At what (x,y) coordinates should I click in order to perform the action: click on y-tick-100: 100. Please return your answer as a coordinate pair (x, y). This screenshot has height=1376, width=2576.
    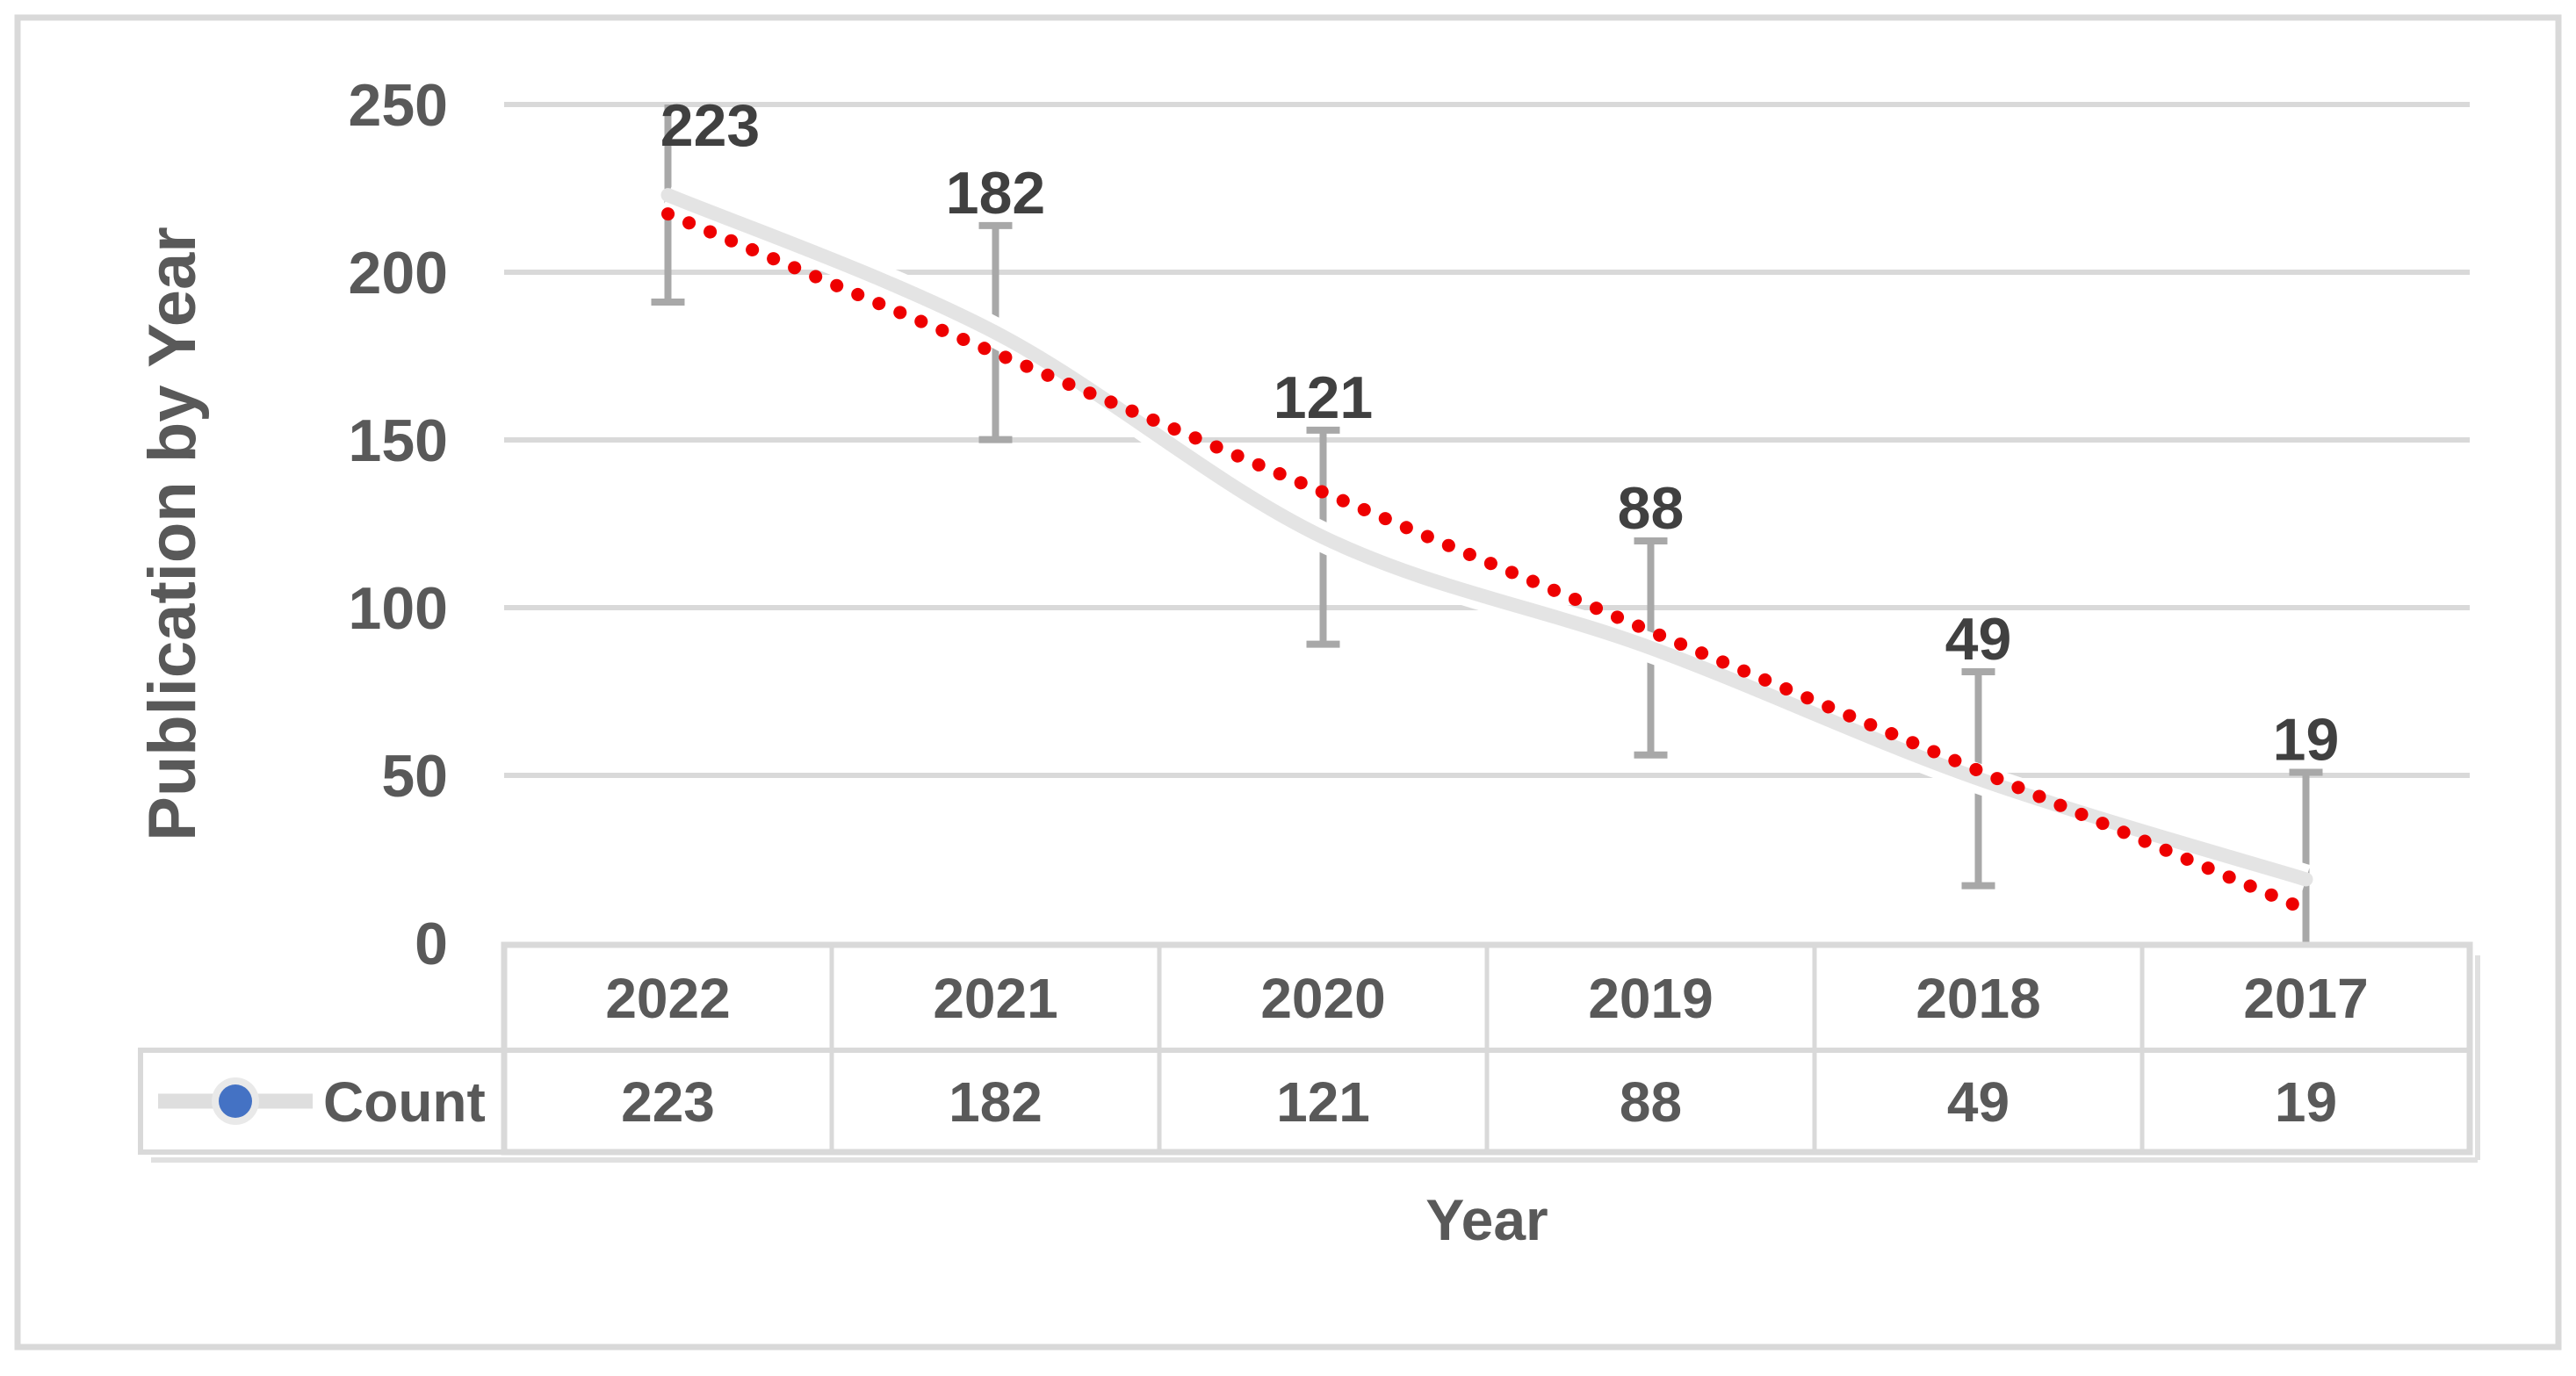
    Looking at the image, I should click on (398, 608).